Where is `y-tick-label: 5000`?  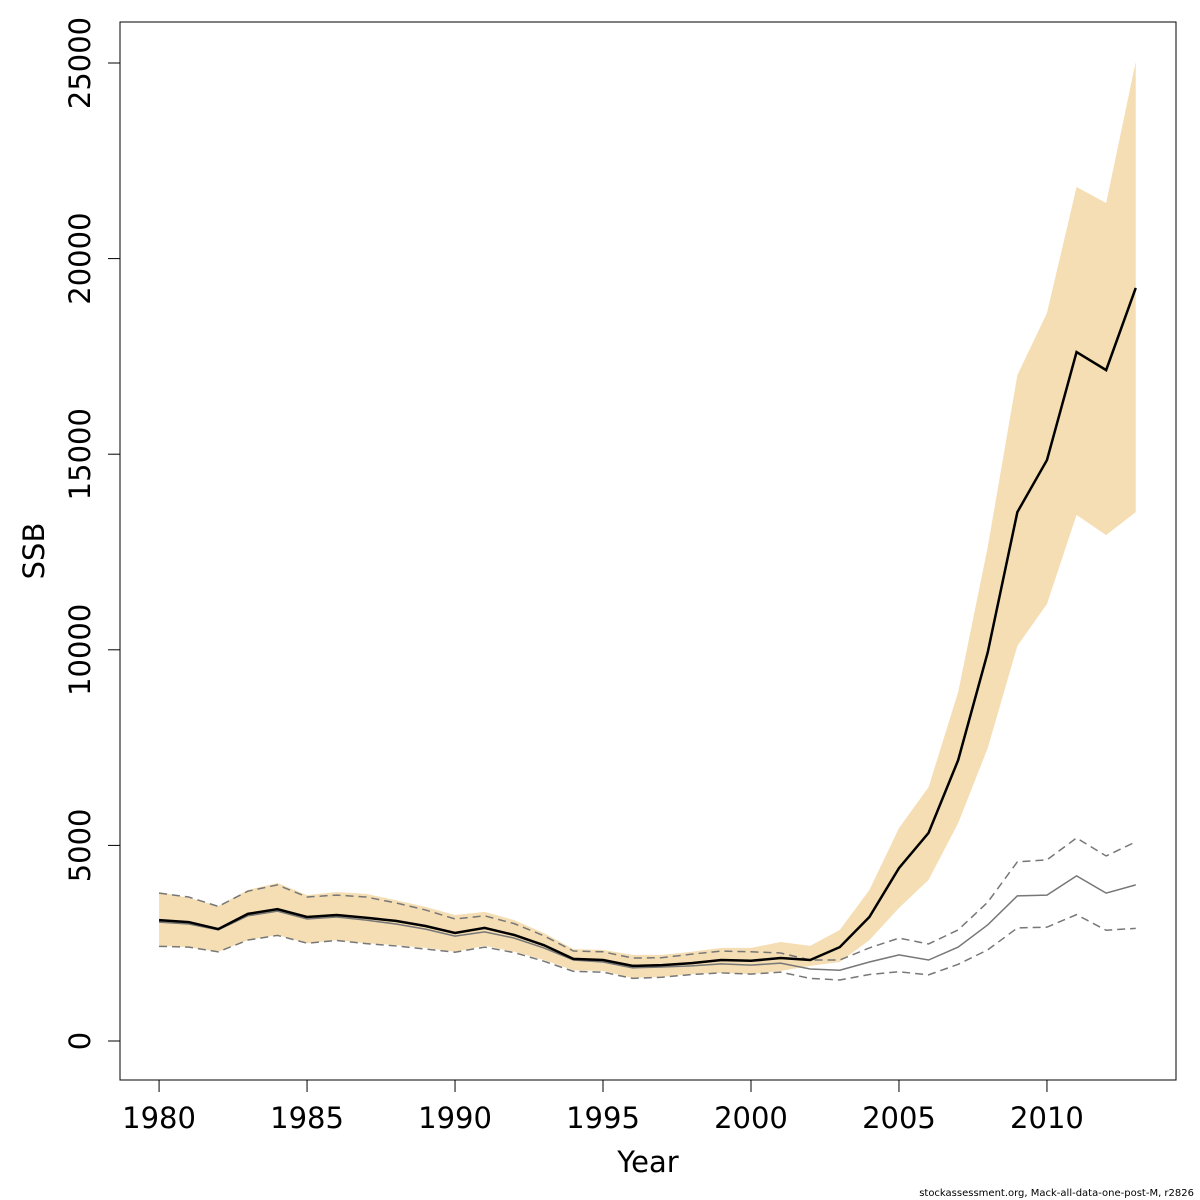 y-tick-label: 5000 is located at coordinates (80, 845).